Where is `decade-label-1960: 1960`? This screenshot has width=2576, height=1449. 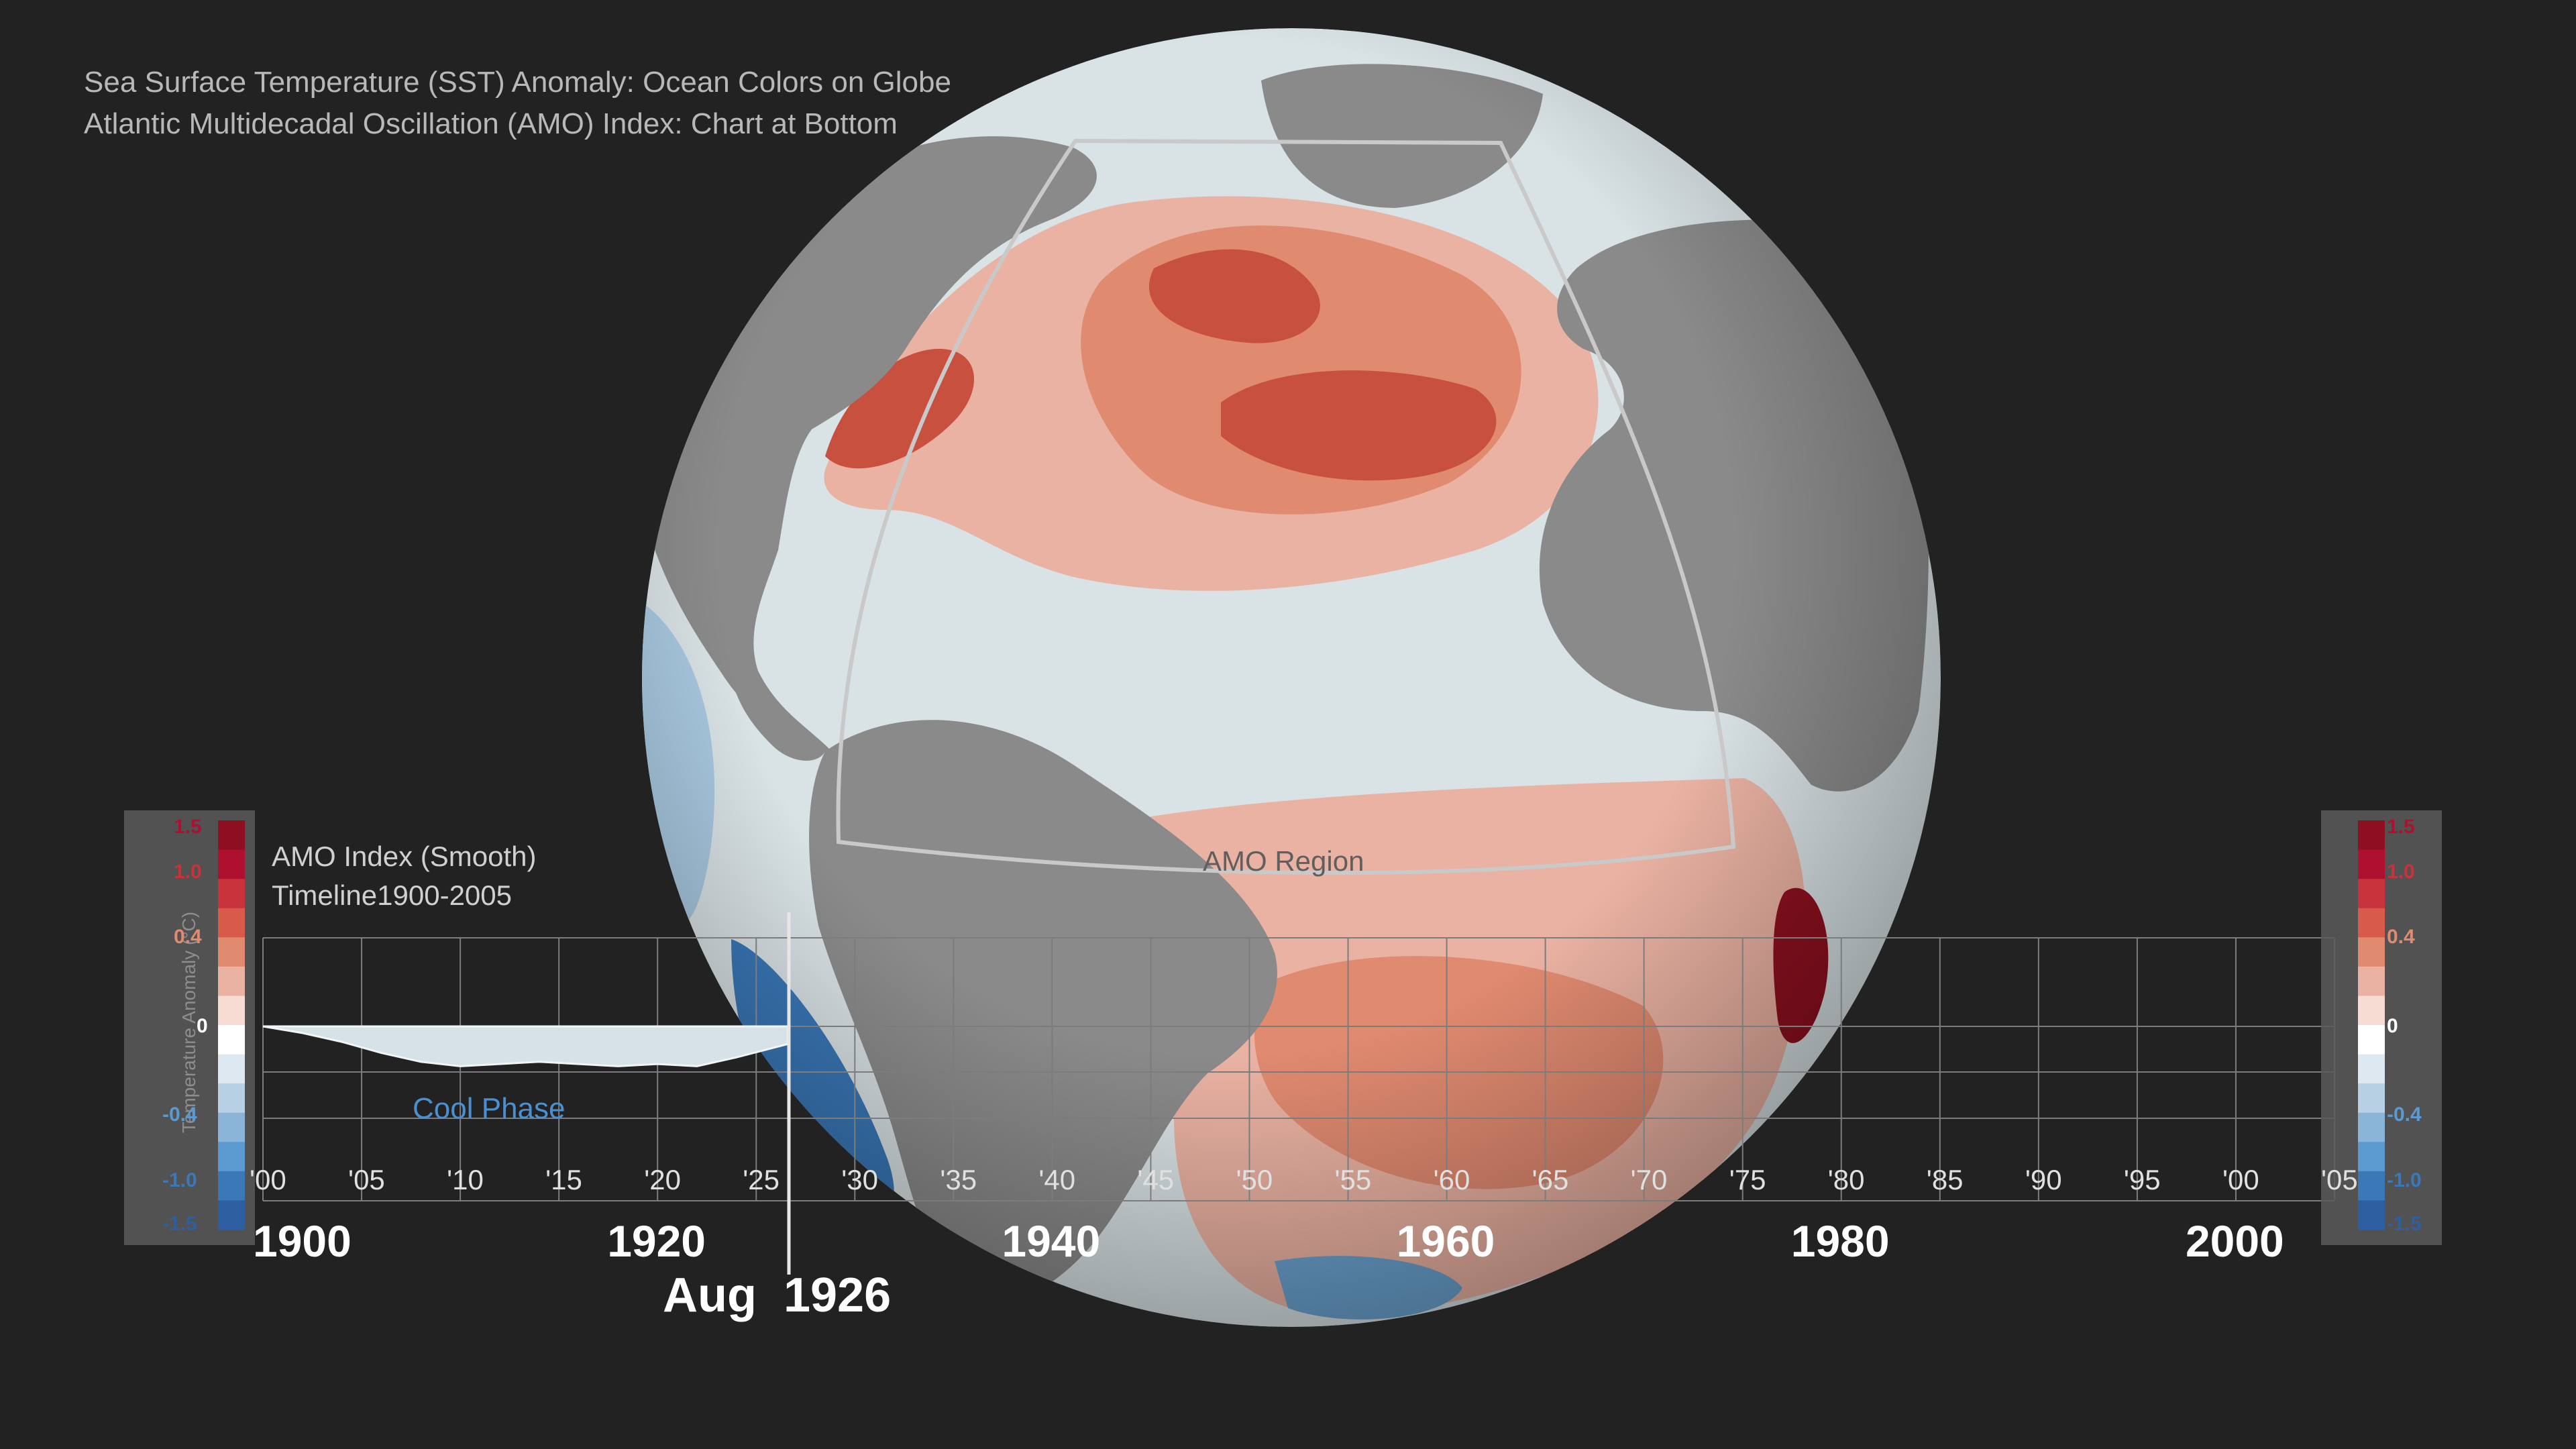 decade-label-1960: 1960 is located at coordinates (1445, 1241).